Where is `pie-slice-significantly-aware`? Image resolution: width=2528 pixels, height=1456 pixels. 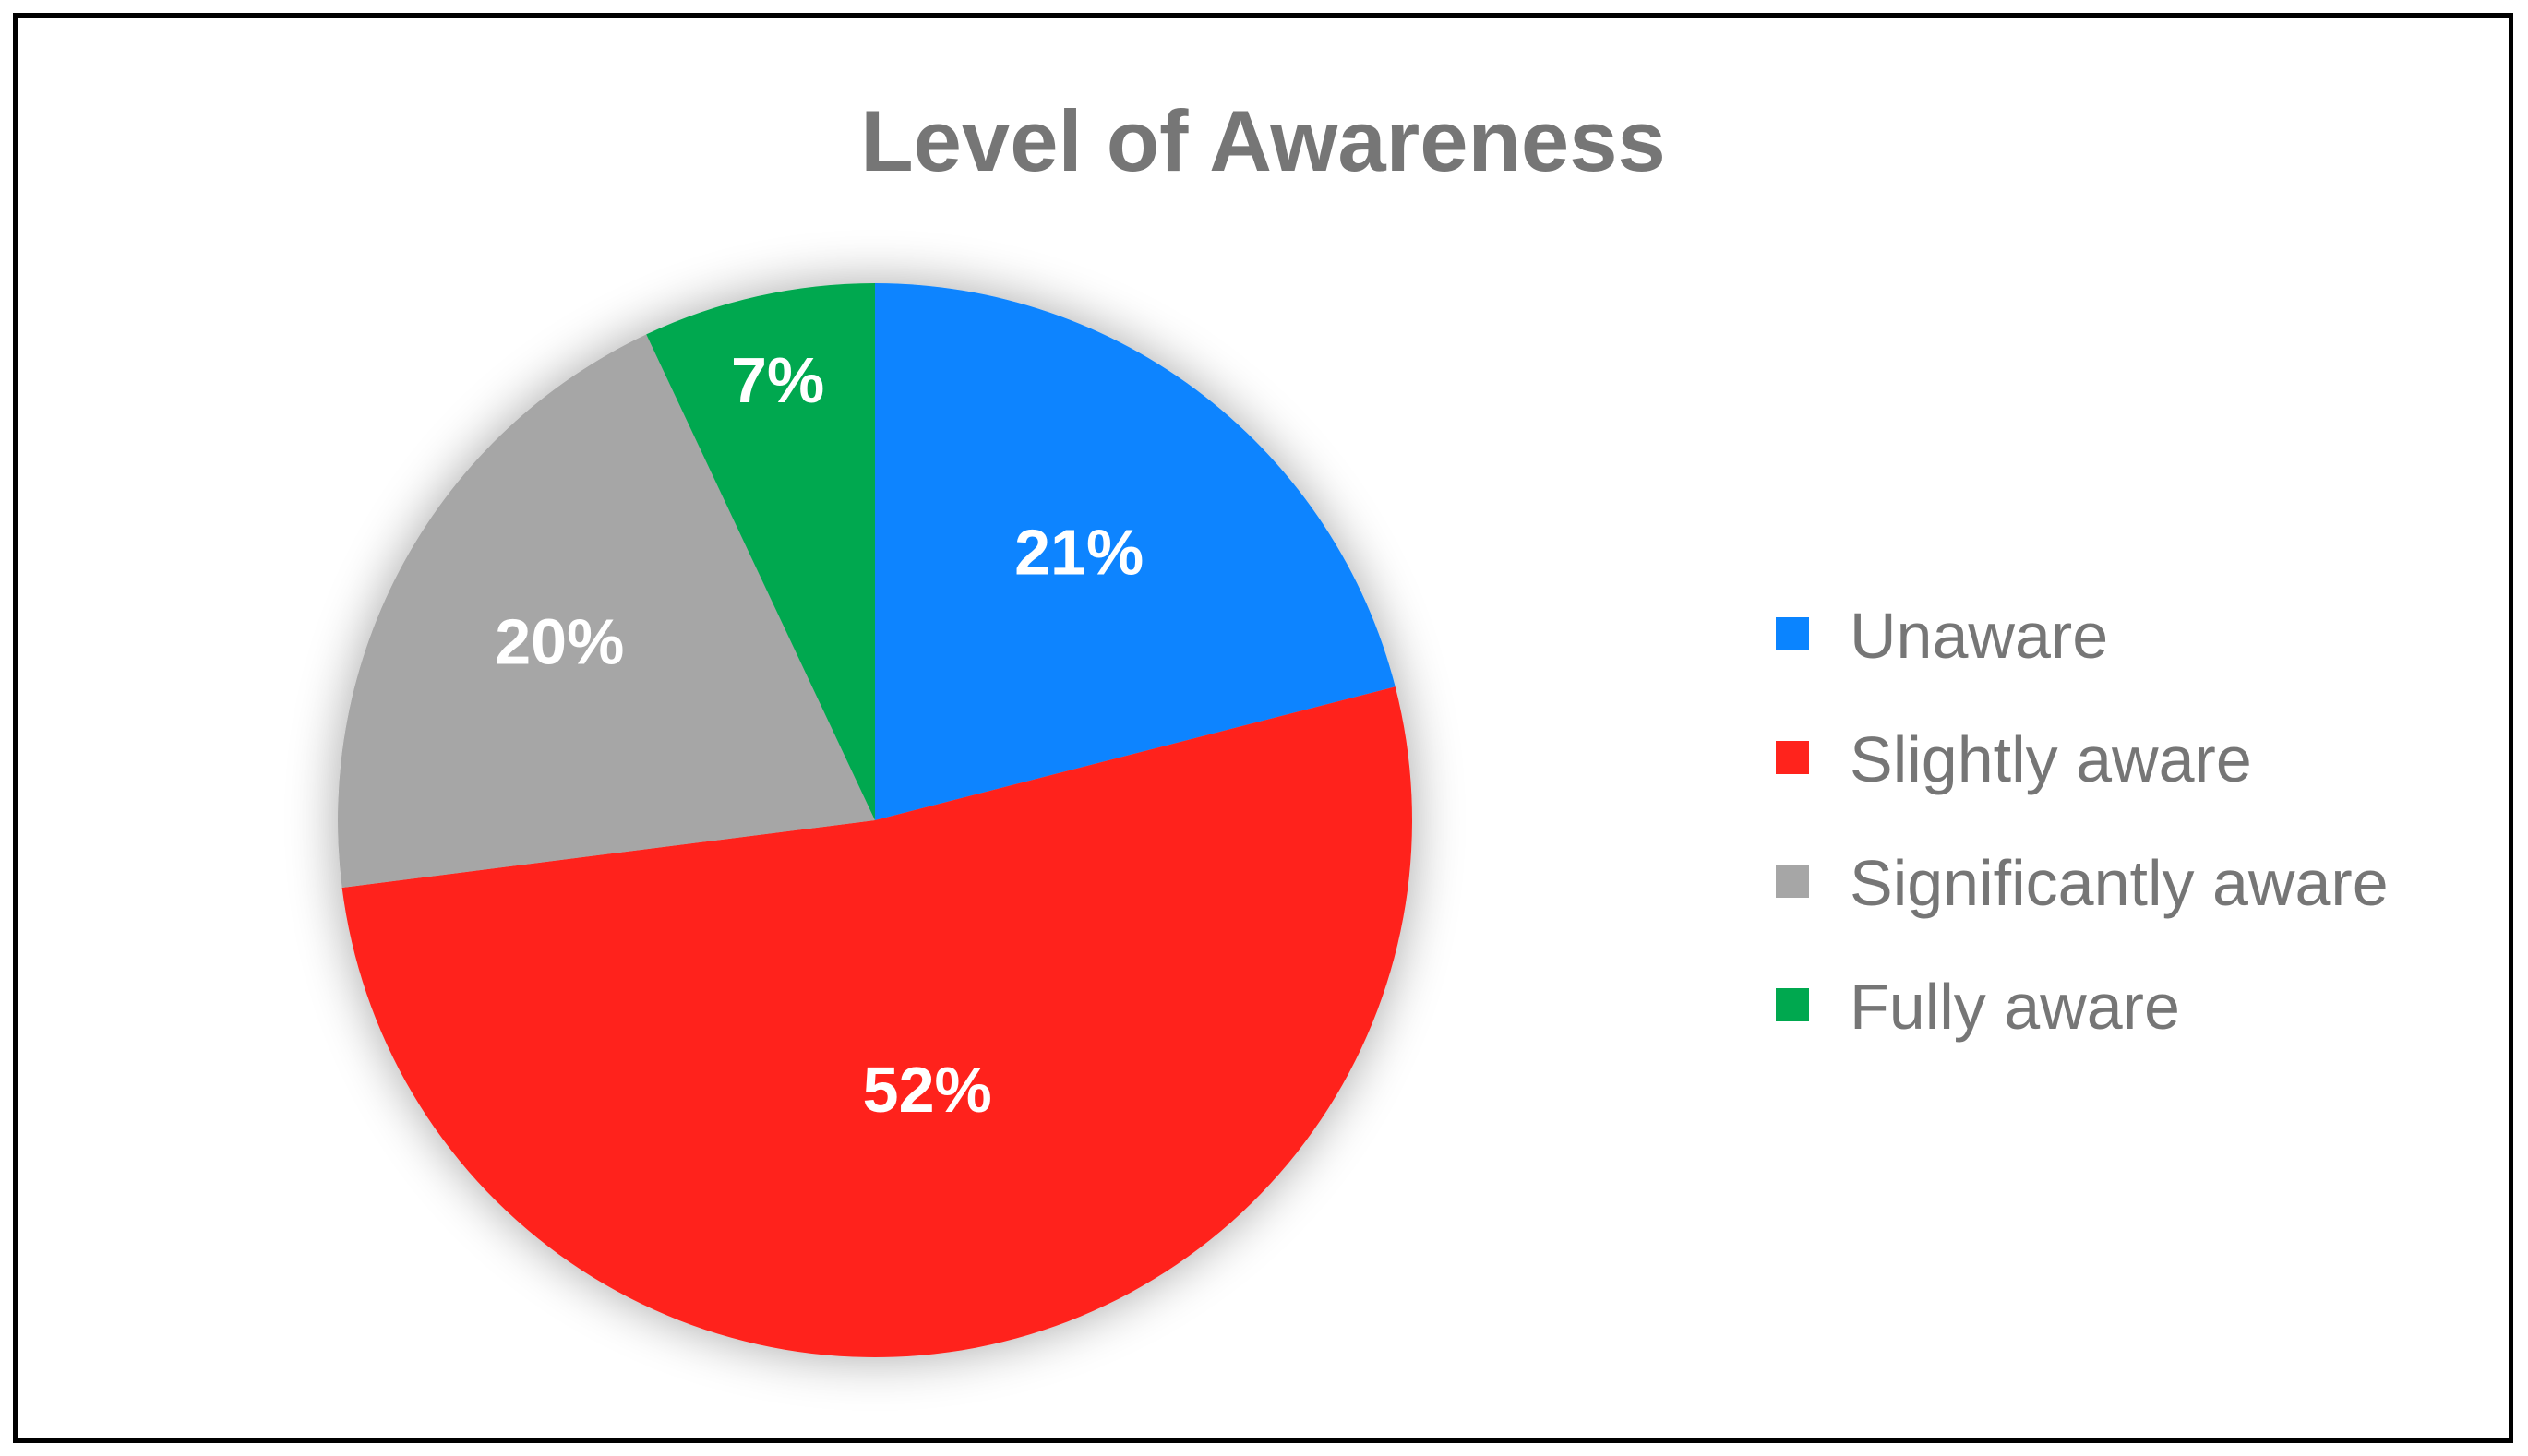
pie-slice-significantly-aware is located at coordinates (606, 611).